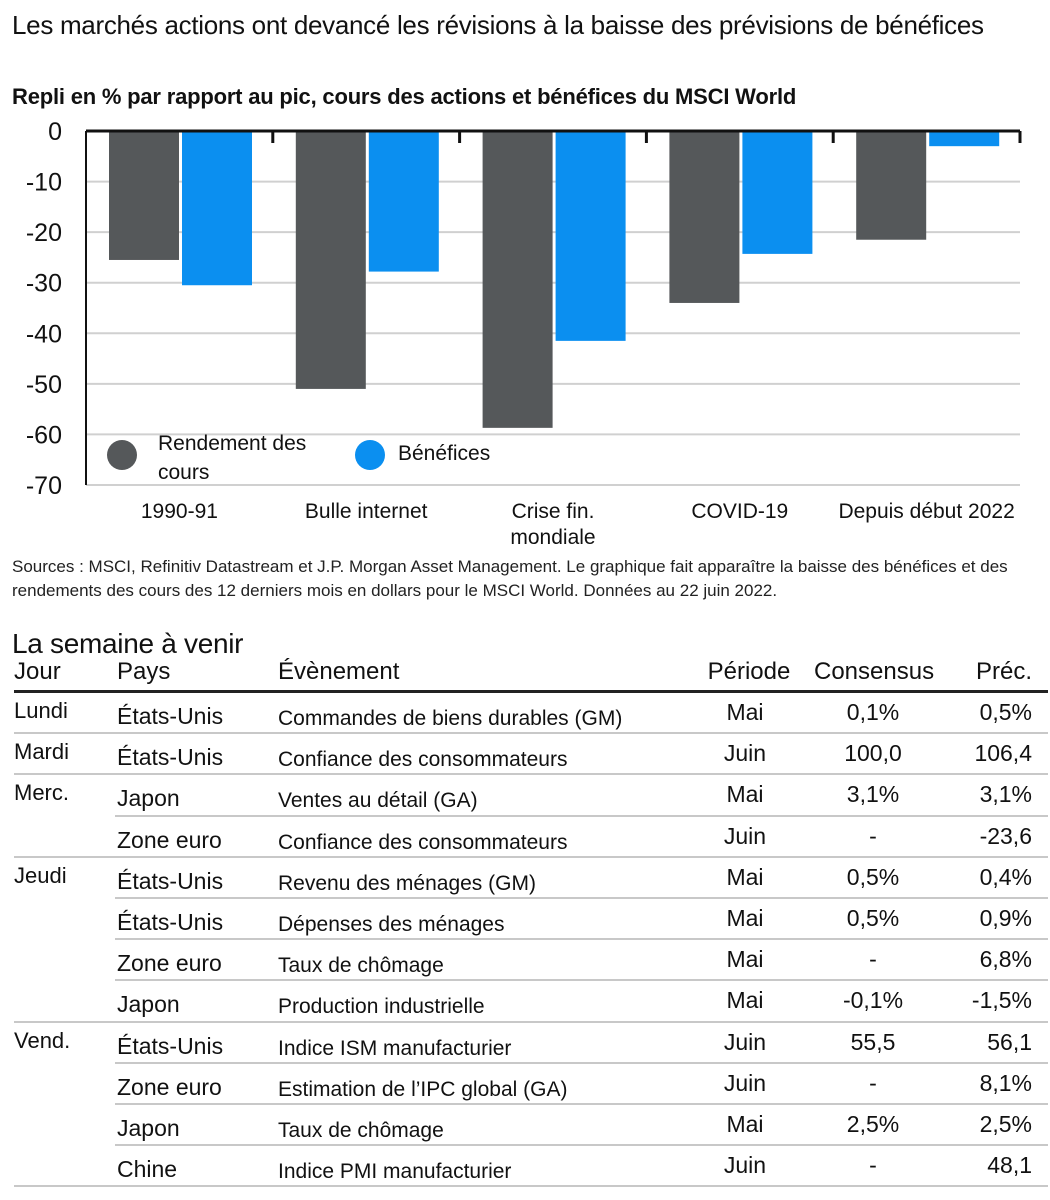 Image resolution: width=1050 pixels, height=1200 pixels. What do you see at coordinates (1001, 1000) in the screenshot?
I see `cell-previous: -1,5%` at bounding box center [1001, 1000].